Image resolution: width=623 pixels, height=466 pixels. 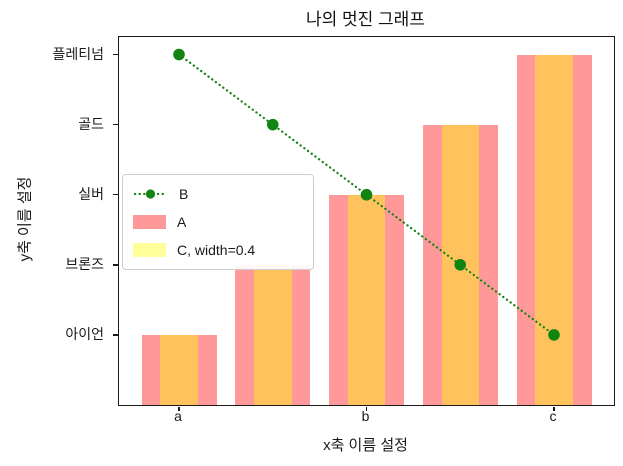 I want to click on legend-item-a: A, so click(x=218, y=222).